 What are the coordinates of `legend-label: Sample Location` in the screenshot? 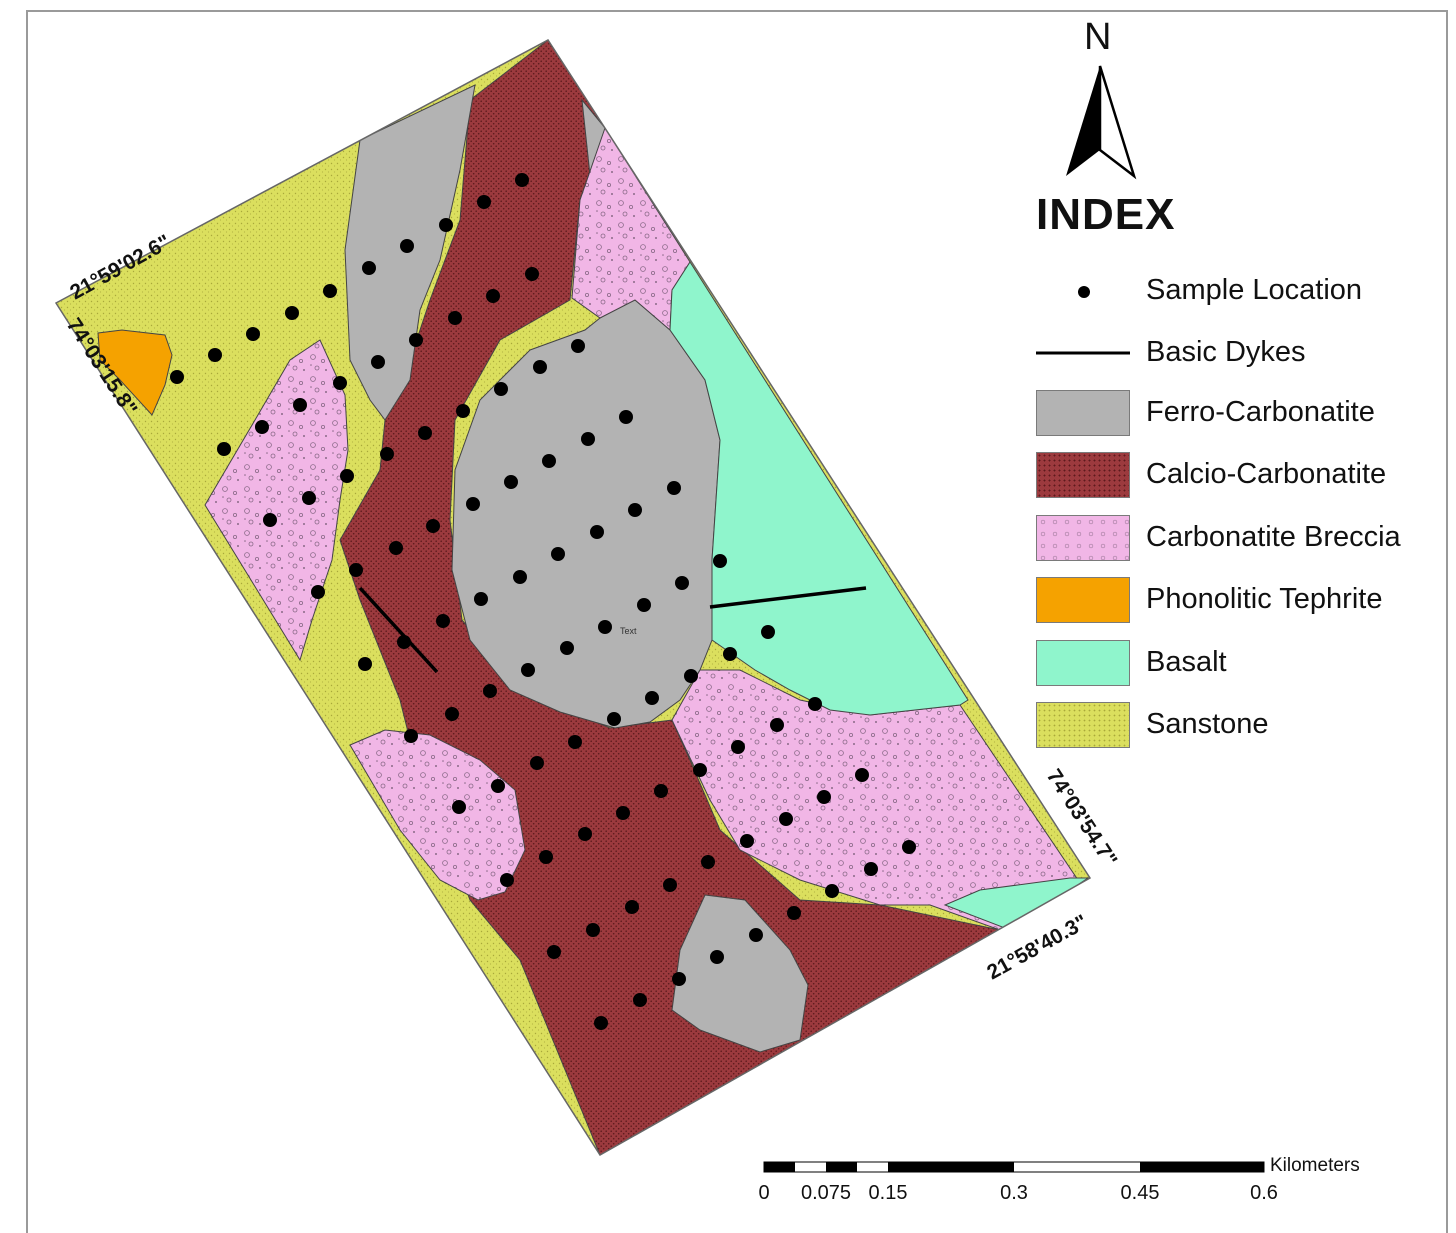 It's located at (1254, 290).